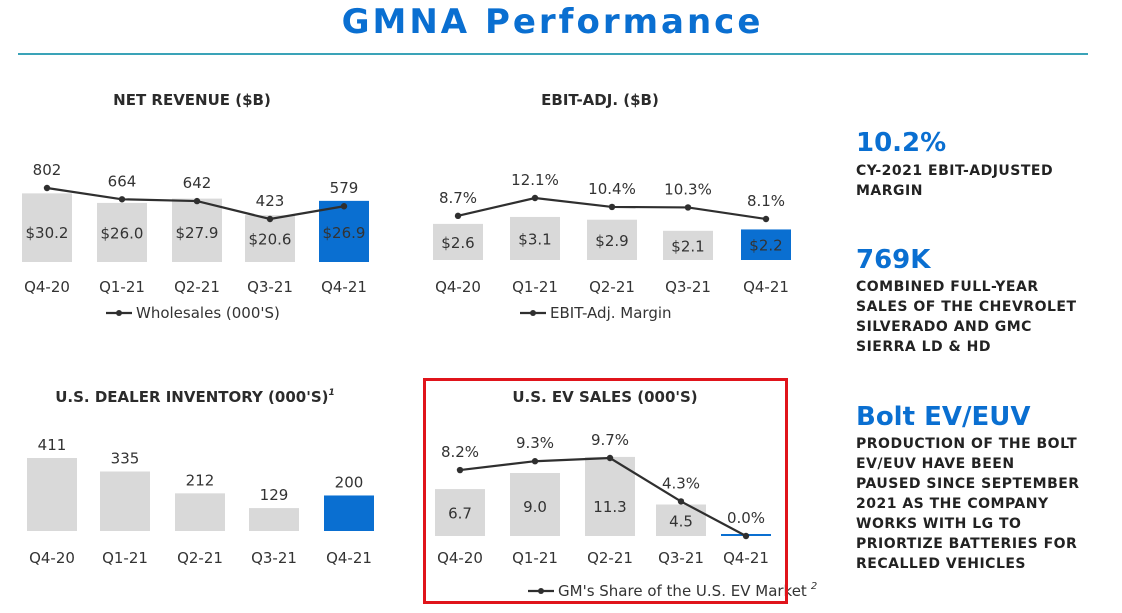 Image resolution: width=1122 pixels, height=613 pixels. Describe the element at coordinates (535, 558) in the screenshot. I see `ev-sales-category-label: Q1-21` at that location.